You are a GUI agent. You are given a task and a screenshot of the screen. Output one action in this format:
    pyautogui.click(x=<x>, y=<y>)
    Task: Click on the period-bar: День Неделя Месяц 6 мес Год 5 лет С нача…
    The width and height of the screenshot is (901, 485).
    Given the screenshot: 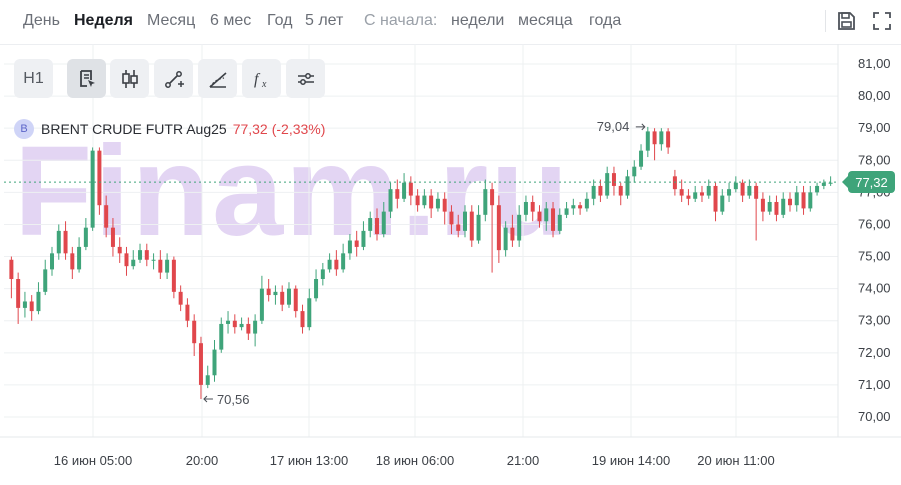 What is the action you would take?
    pyautogui.click(x=450, y=22)
    